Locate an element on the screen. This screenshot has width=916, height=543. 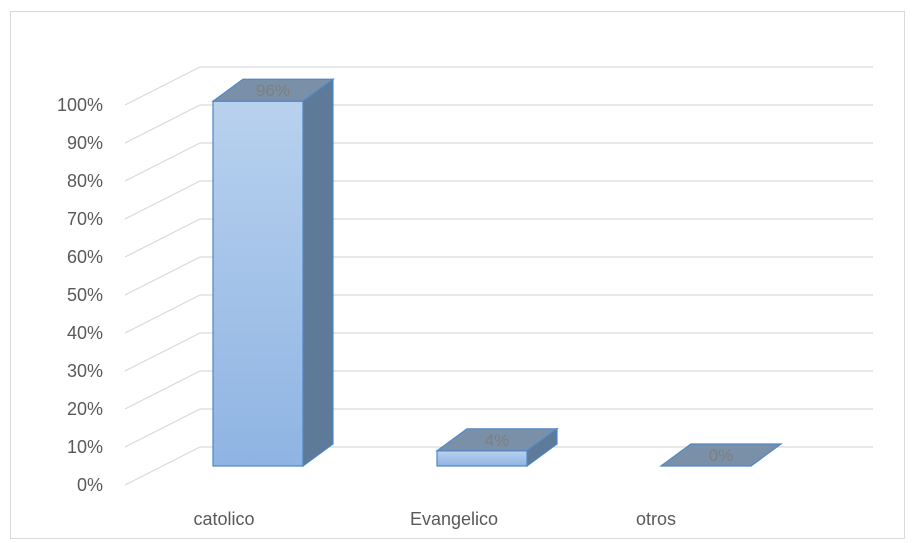
y-tick-label: 60% is located at coordinates (85, 257).